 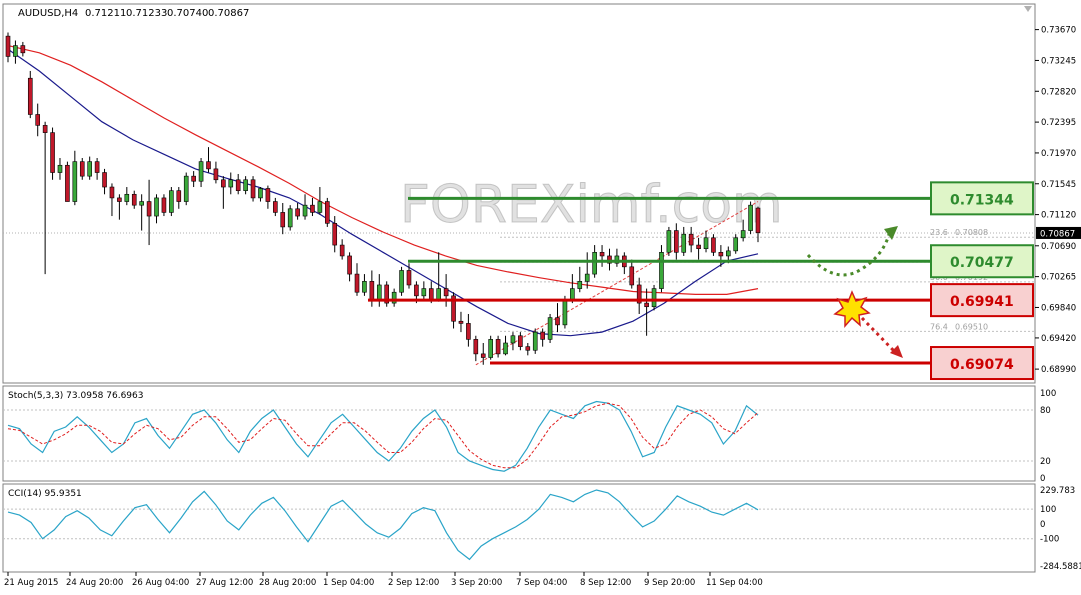 What do you see at coordinates (348, 583) in the screenshot?
I see `time-label: 1 Sep 04:00` at bounding box center [348, 583].